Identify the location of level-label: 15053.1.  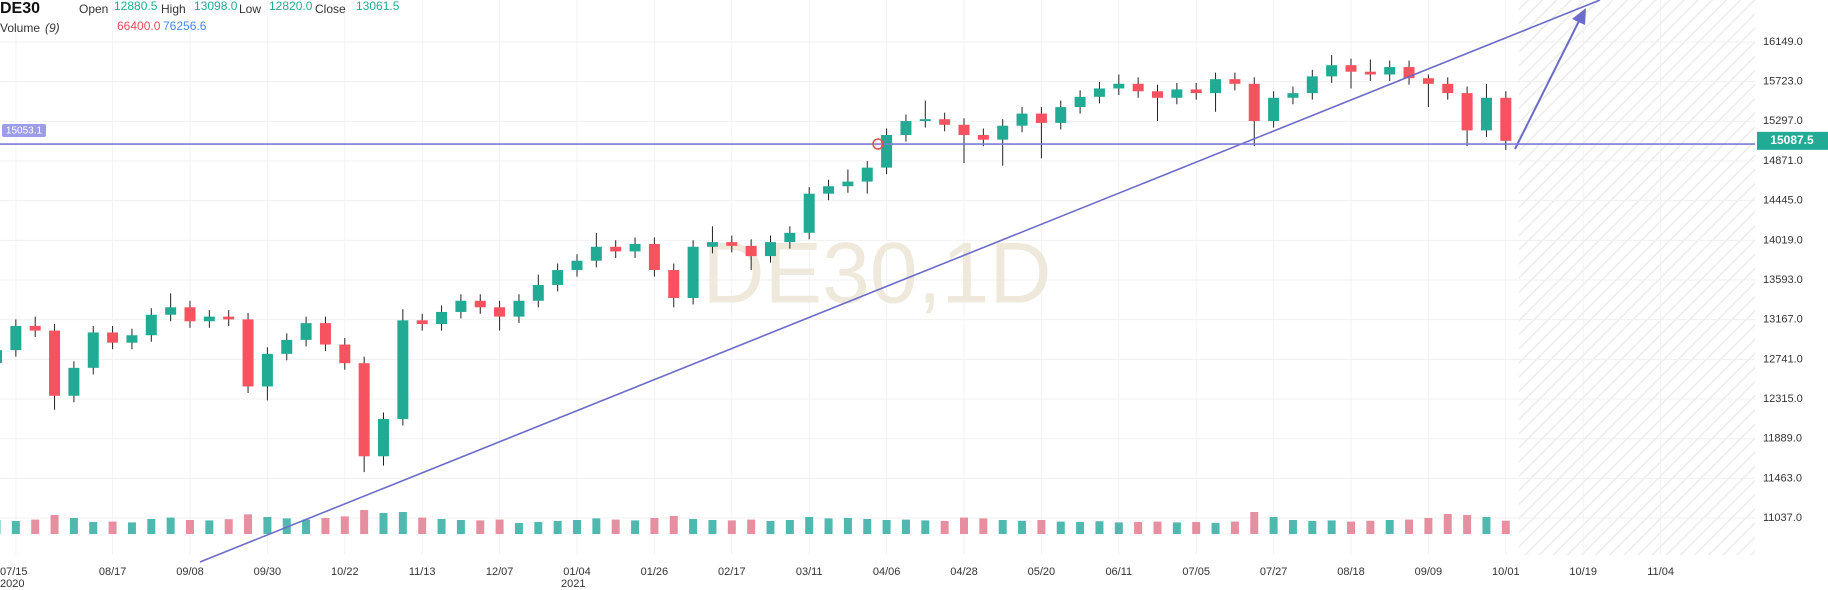
(24, 131).